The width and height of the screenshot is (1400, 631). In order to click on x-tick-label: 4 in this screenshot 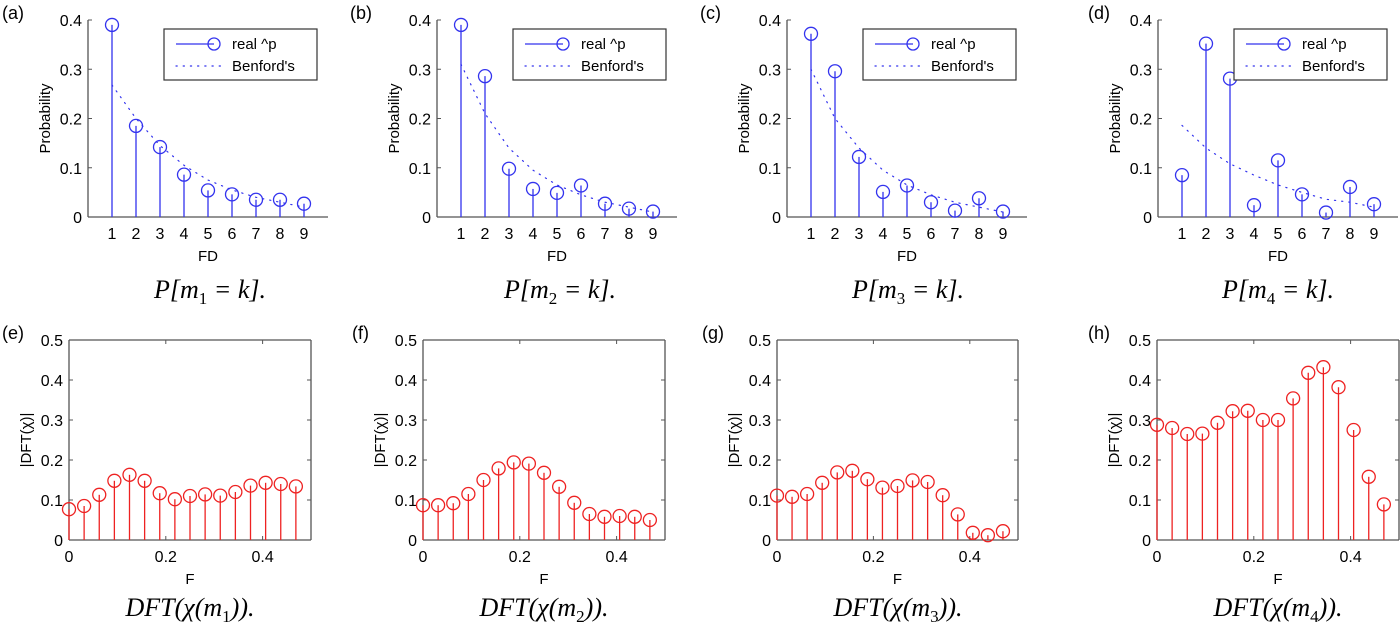, I will do `click(533, 234)`.